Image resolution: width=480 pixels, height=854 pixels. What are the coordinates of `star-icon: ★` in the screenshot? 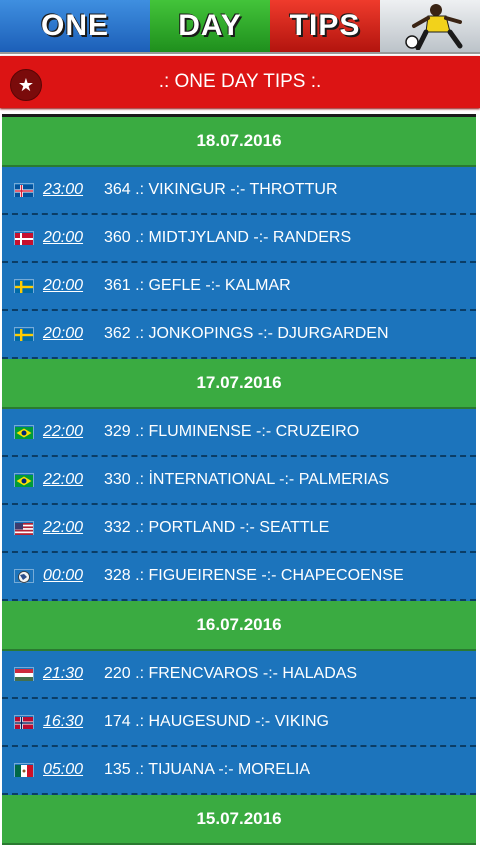 It's located at (26, 84).